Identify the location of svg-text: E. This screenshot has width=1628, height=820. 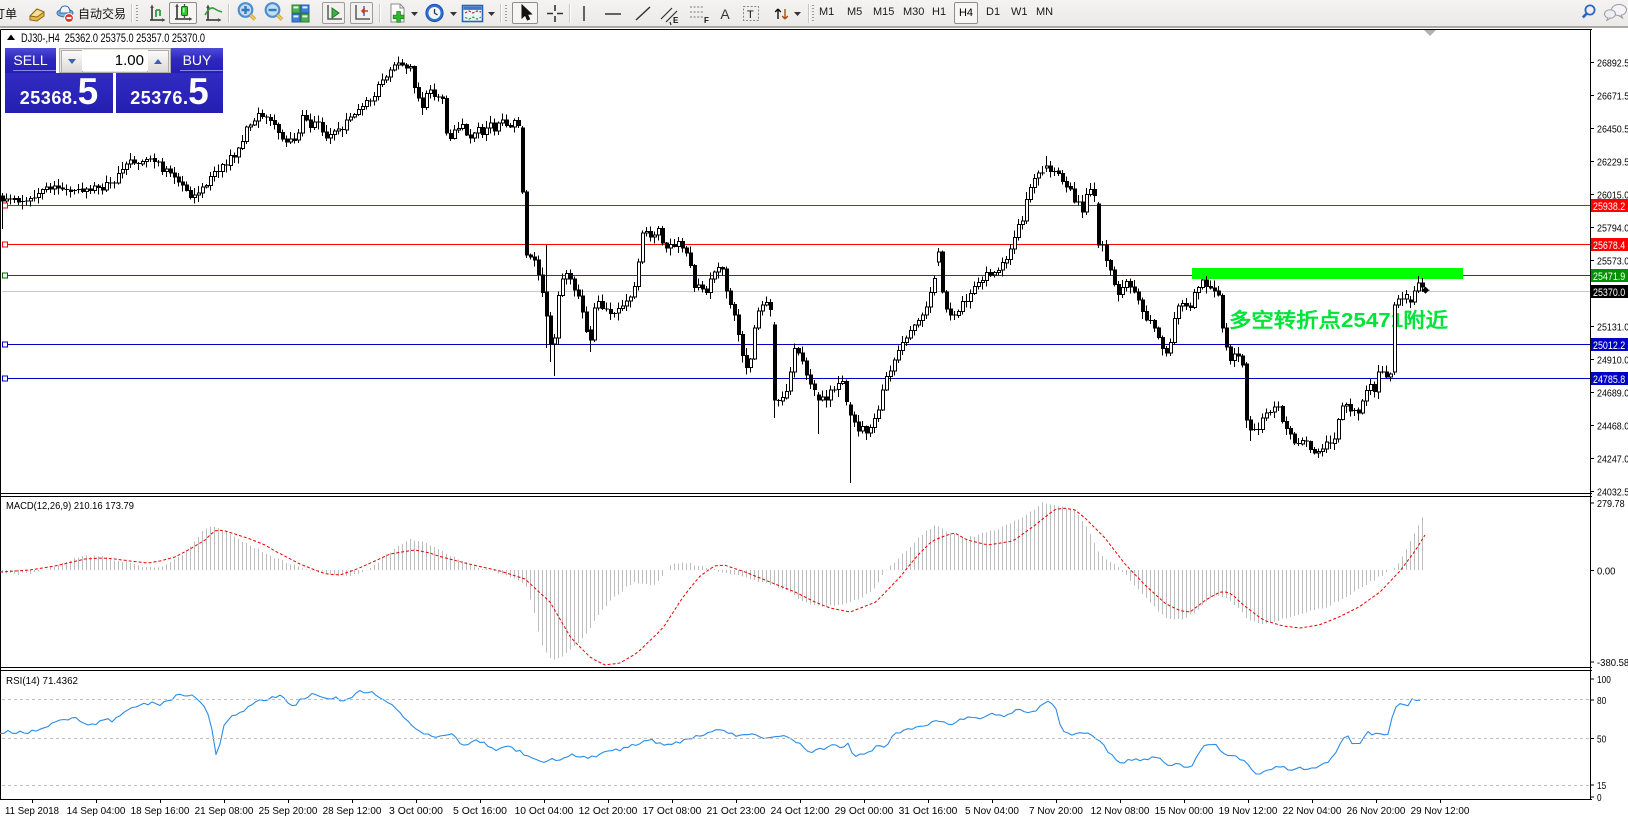
(676, 20).